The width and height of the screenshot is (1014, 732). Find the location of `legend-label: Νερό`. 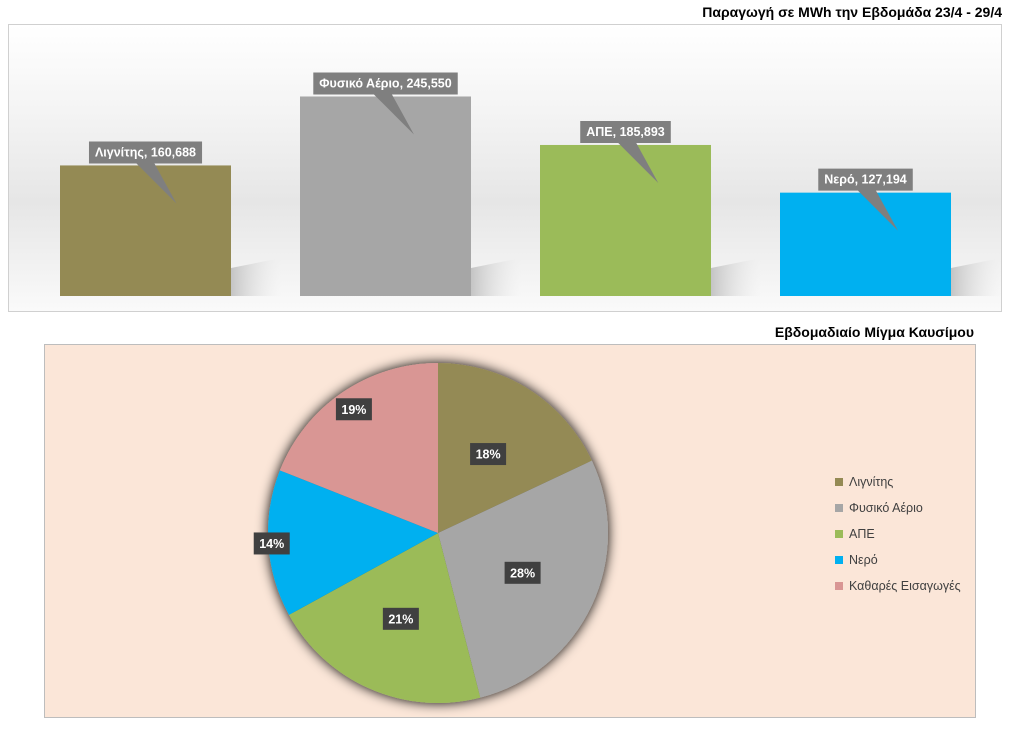

legend-label: Νερό is located at coordinates (863, 560).